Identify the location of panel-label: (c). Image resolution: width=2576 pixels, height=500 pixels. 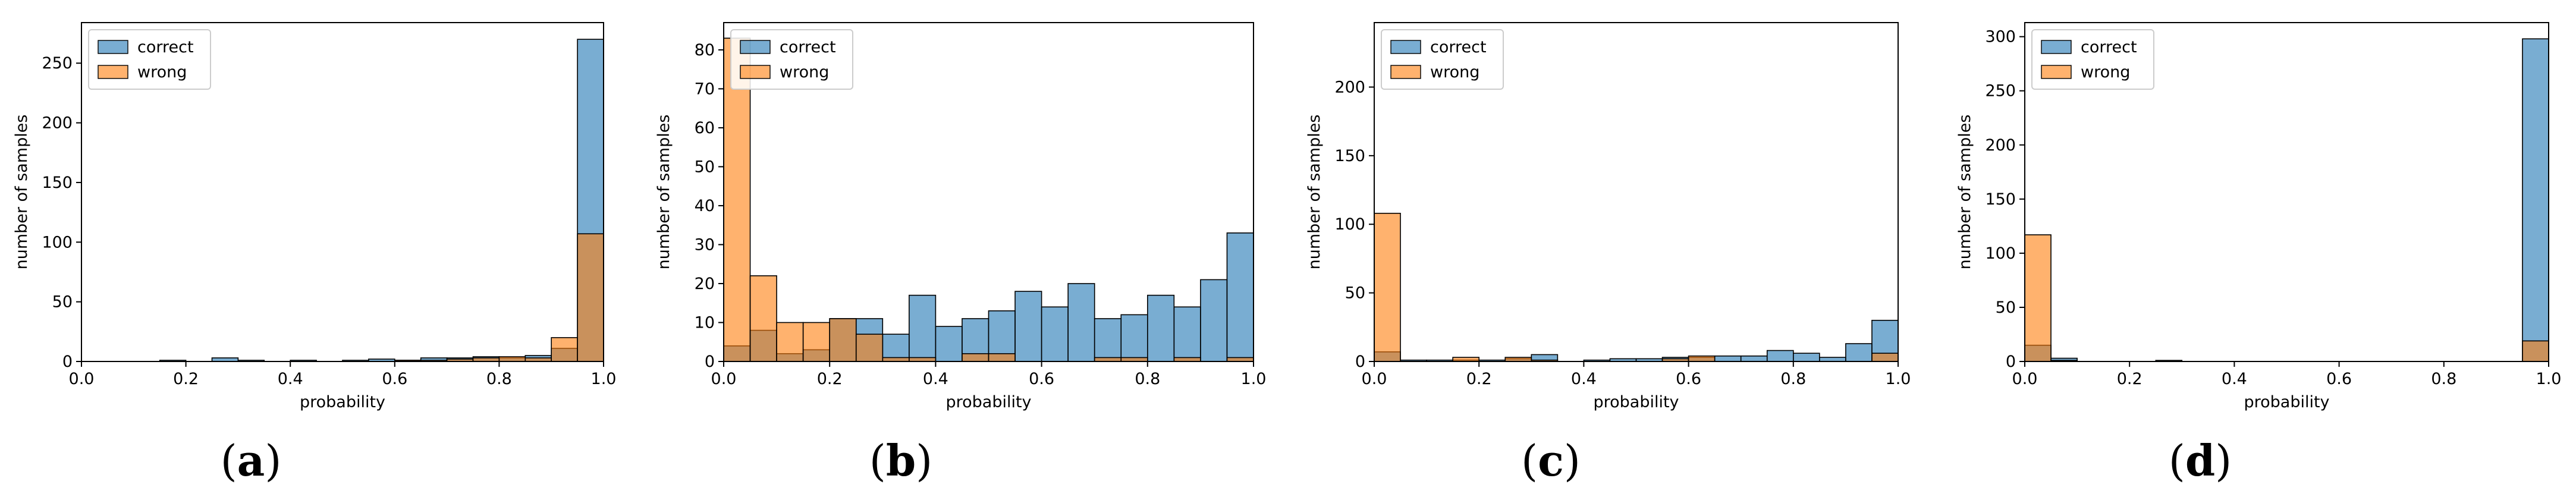
(1551, 460).